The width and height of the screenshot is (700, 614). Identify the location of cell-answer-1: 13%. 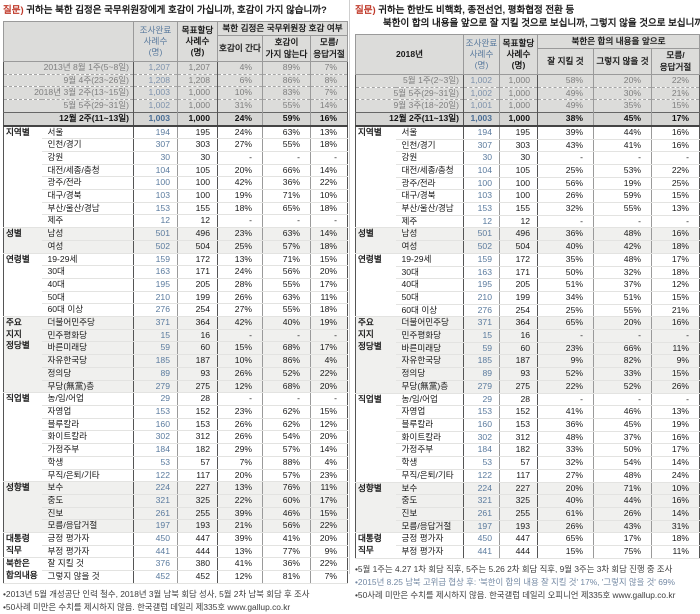
(240, 552).